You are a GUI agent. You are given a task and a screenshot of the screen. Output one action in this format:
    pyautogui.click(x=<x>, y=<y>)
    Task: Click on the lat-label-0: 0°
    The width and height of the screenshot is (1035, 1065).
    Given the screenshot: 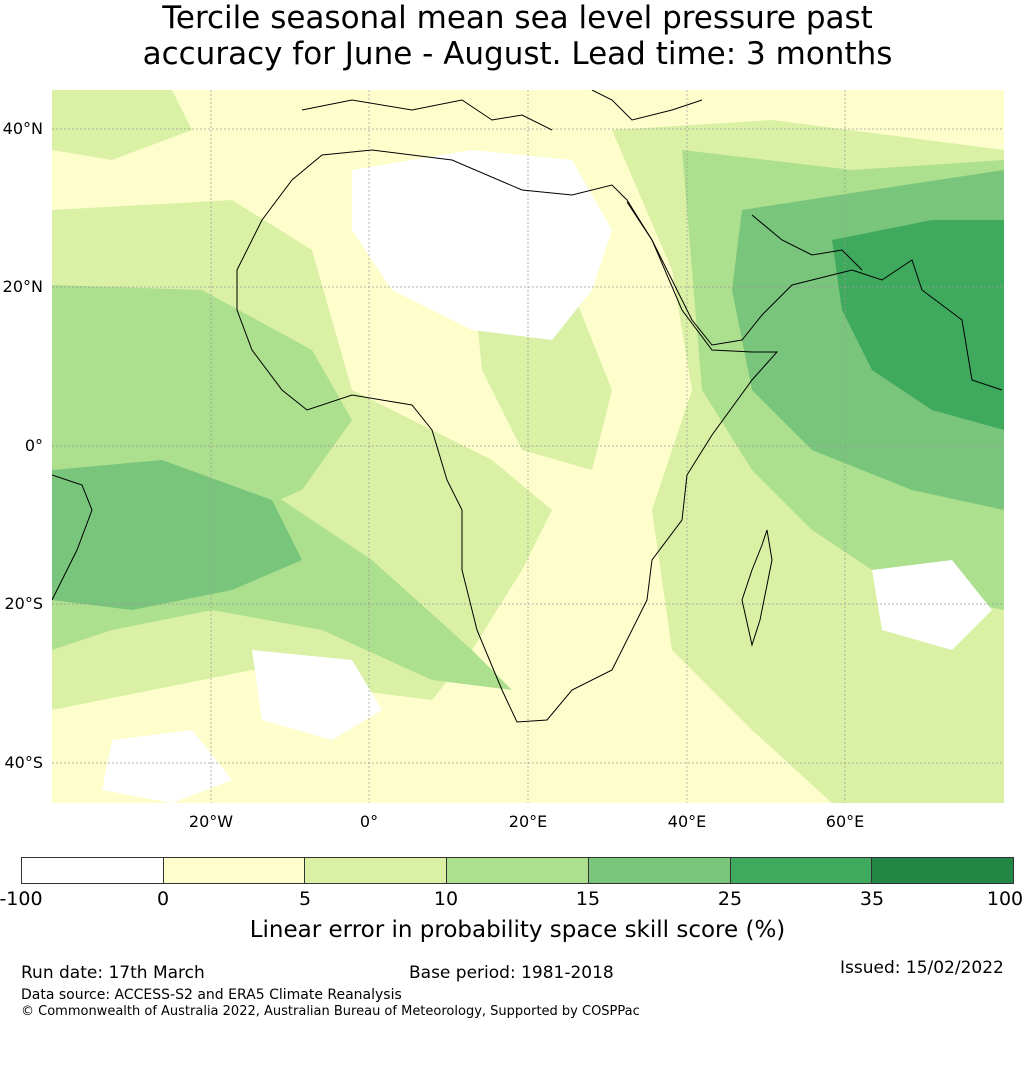 What is the action you would take?
    pyautogui.click(x=33, y=445)
    